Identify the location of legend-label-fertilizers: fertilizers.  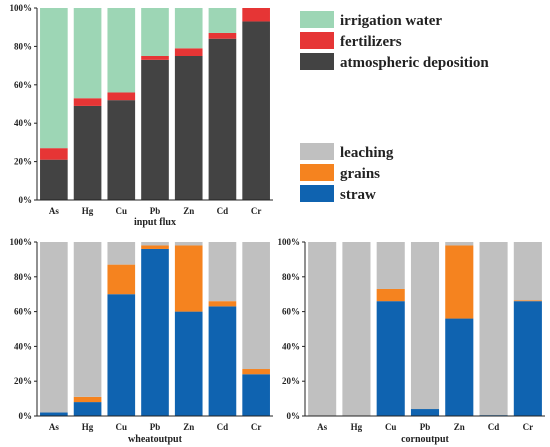
(371, 42).